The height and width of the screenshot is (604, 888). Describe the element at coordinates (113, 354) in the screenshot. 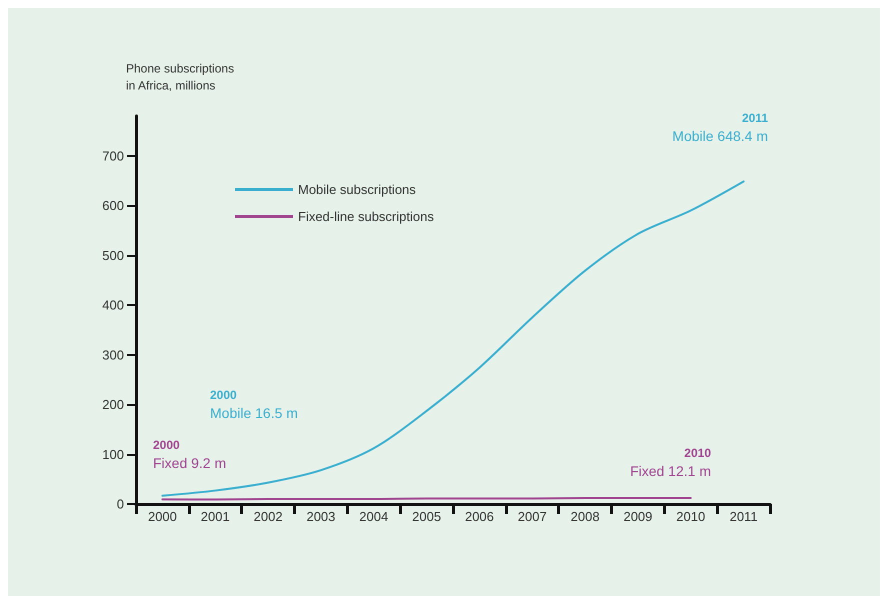

I see `y-tick-label: 300` at that location.